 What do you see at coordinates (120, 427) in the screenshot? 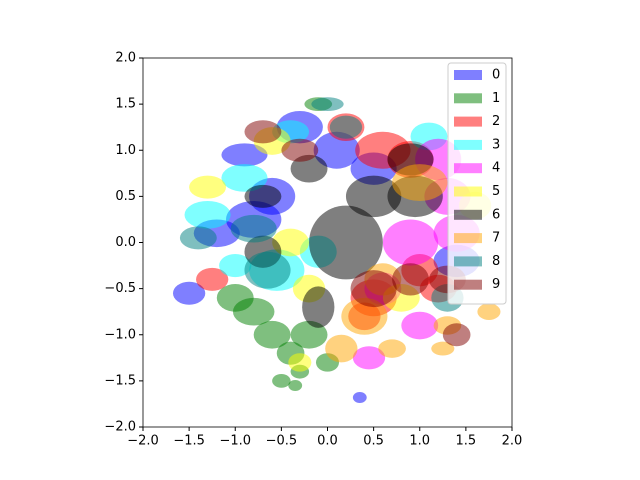
I see `y-tick-label: −2.0` at bounding box center [120, 427].